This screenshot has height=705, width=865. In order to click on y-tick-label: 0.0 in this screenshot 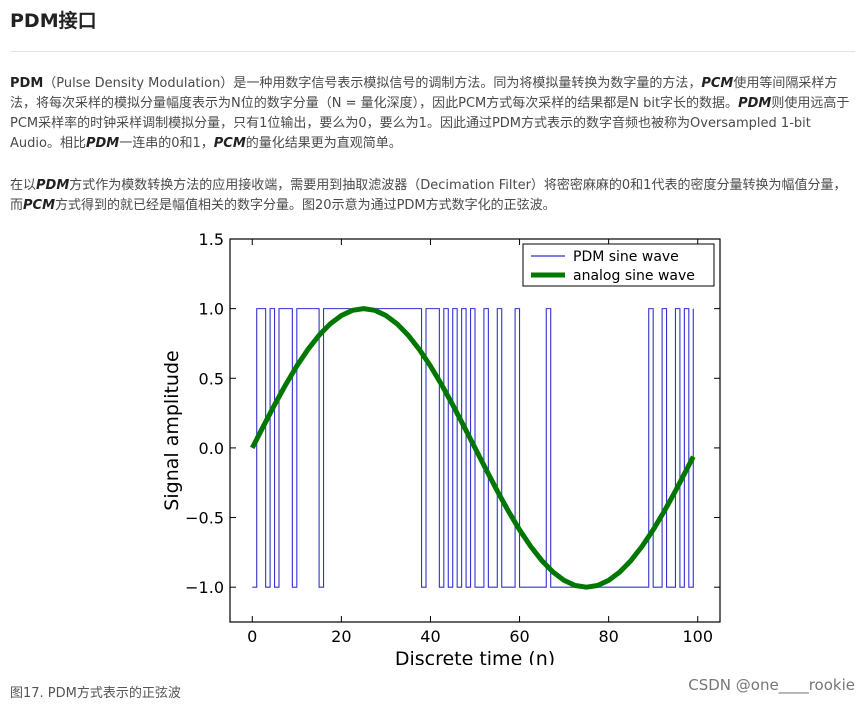, I will do `click(211, 448)`.